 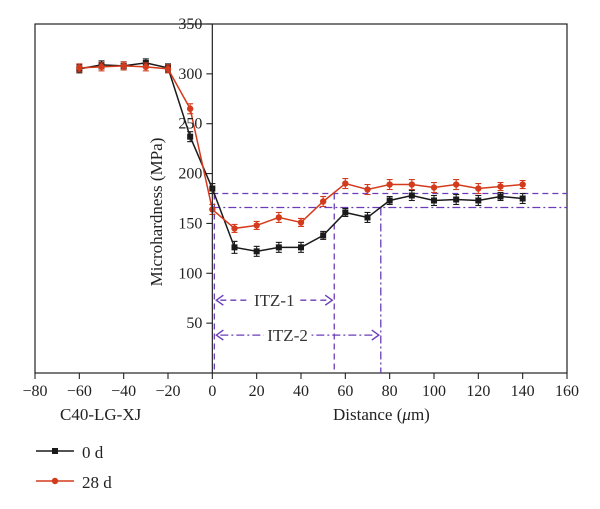 I want to click on y-tick-label: 250, so click(x=190, y=124).